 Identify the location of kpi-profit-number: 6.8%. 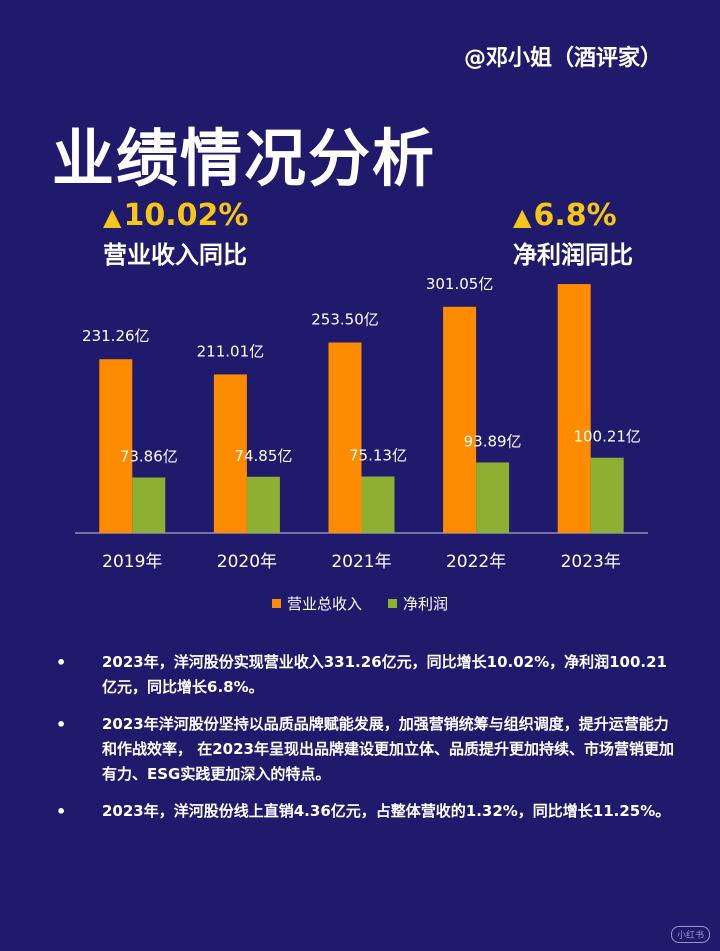
(575, 215).